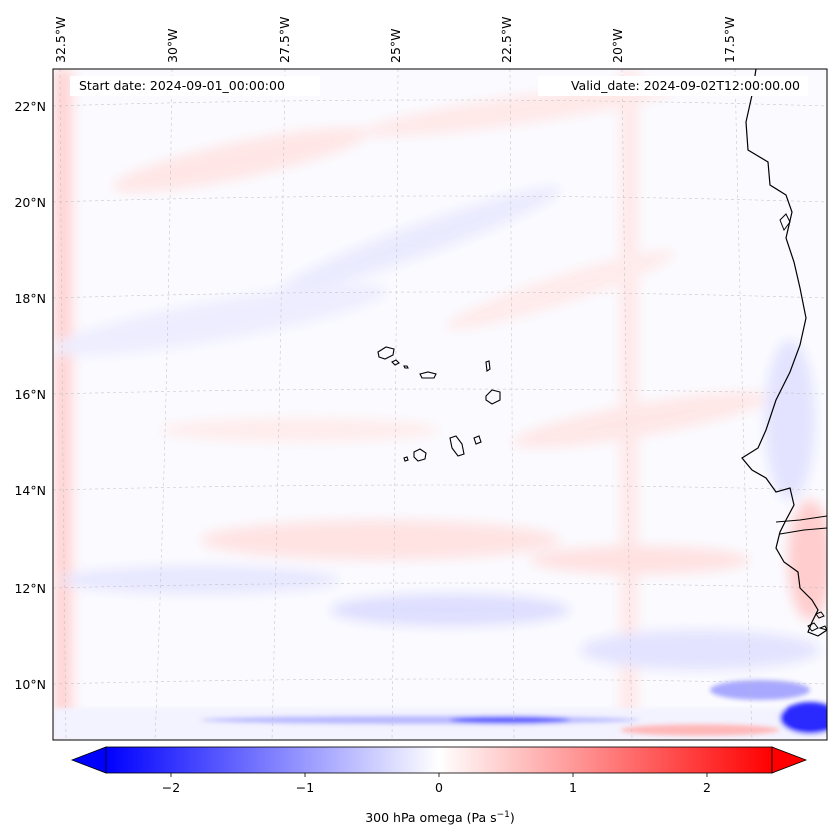 Image resolution: width=837 pixels, height=839 pixels. I want to click on island-santa-luzia, so click(406, 367).